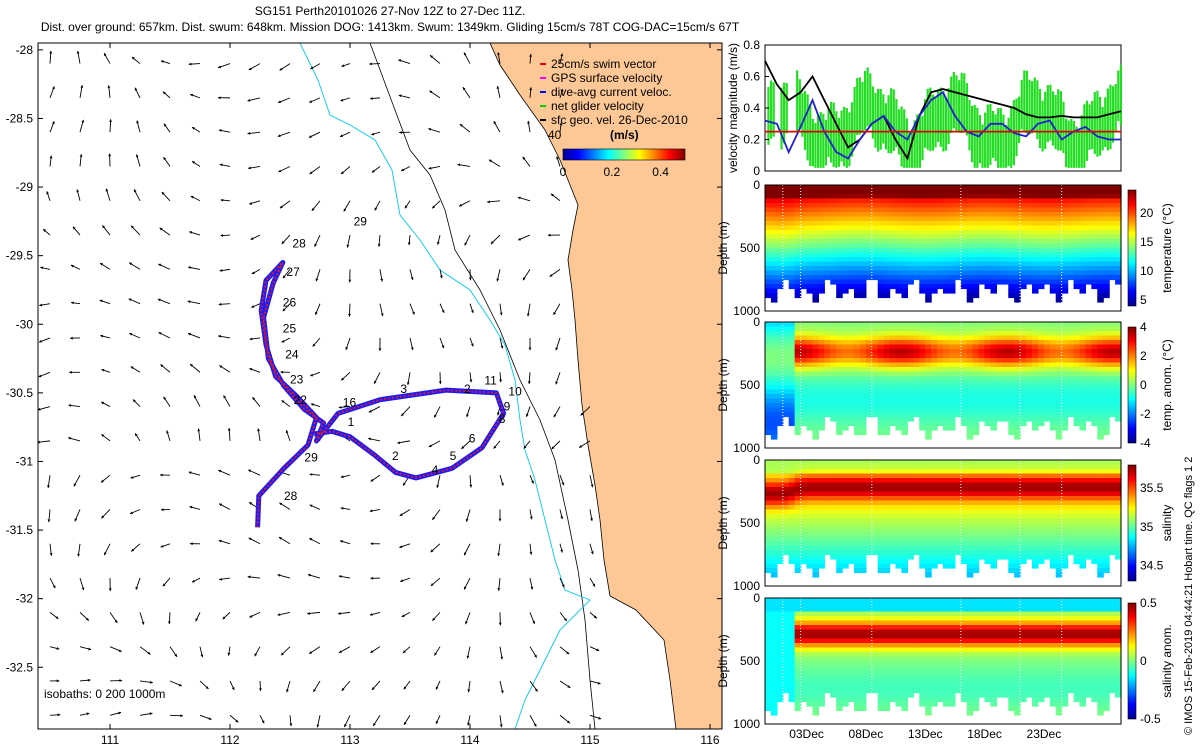 This screenshot has height=750, width=1200. Describe the element at coordinates (292, 355) in the screenshot. I see `track-label: 24` at that location.